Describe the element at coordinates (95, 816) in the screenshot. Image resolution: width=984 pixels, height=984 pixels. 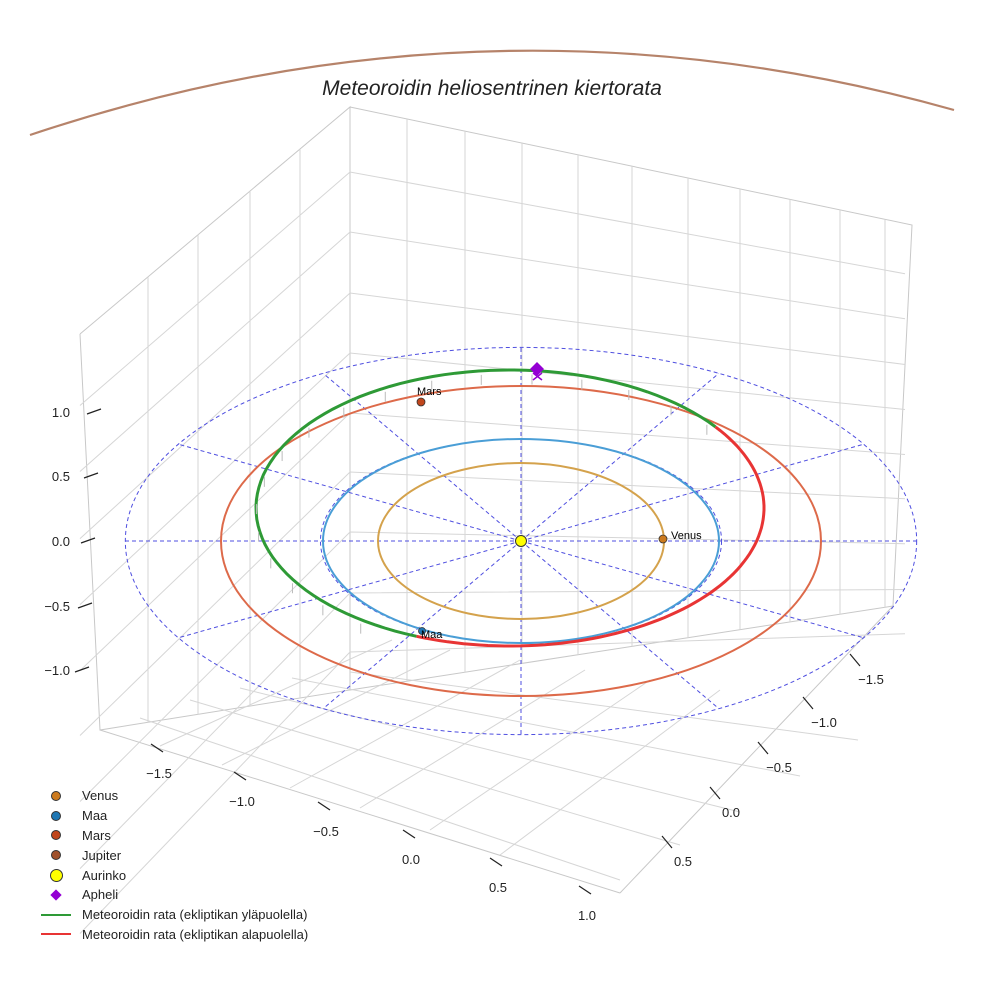
I see `legend-label: Maa` at that location.